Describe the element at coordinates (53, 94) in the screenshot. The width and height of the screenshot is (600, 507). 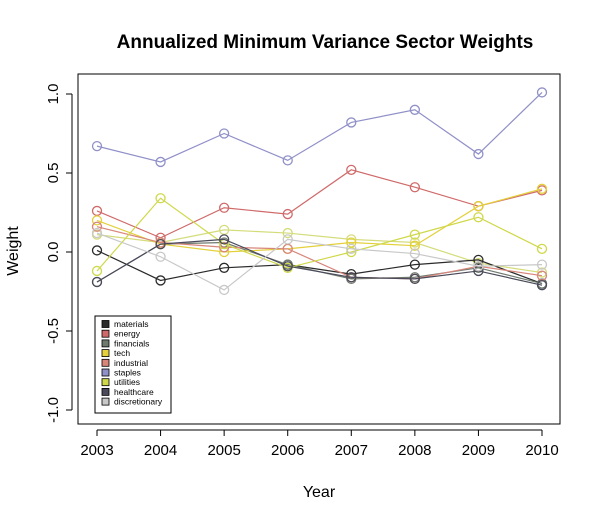
I see `y-tick-label: 1.0` at that location.